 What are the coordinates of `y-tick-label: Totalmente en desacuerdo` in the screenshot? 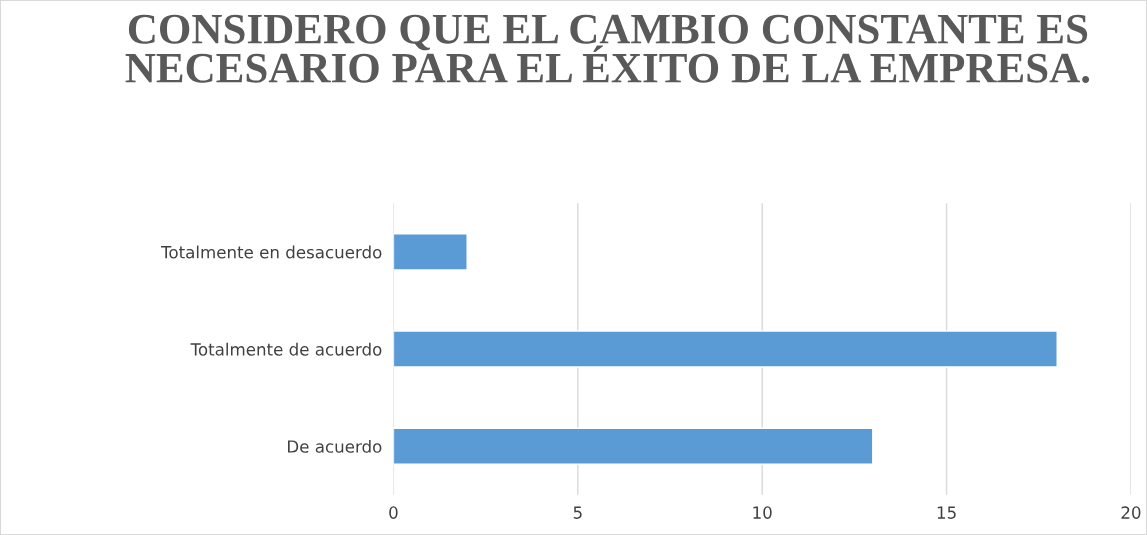 It's located at (271, 252).